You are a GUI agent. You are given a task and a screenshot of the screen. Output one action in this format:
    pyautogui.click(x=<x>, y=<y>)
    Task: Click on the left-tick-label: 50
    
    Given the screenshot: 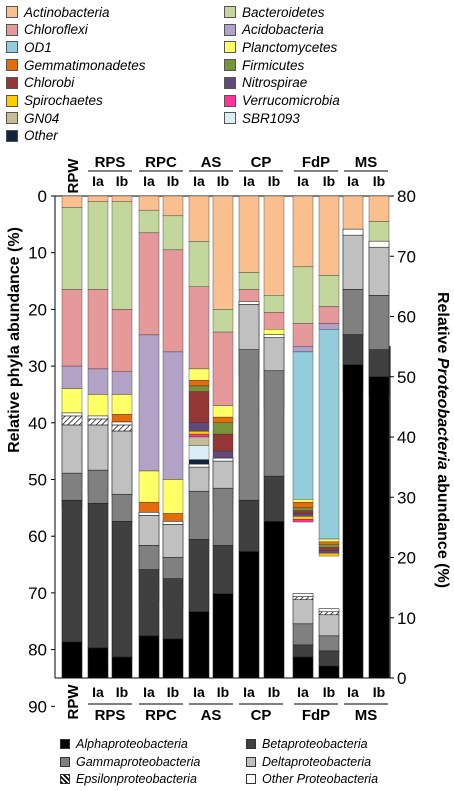 What is the action you would take?
    pyautogui.click(x=37, y=480)
    